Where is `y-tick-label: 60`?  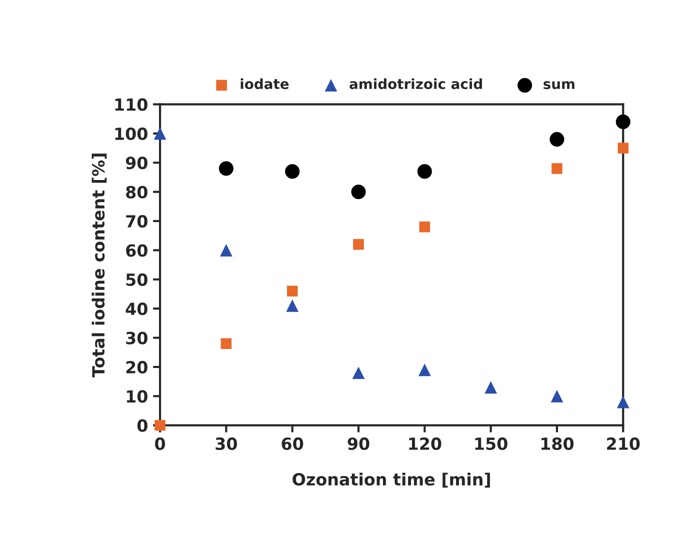 y-tick-label: 60 is located at coordinates (137, 250).